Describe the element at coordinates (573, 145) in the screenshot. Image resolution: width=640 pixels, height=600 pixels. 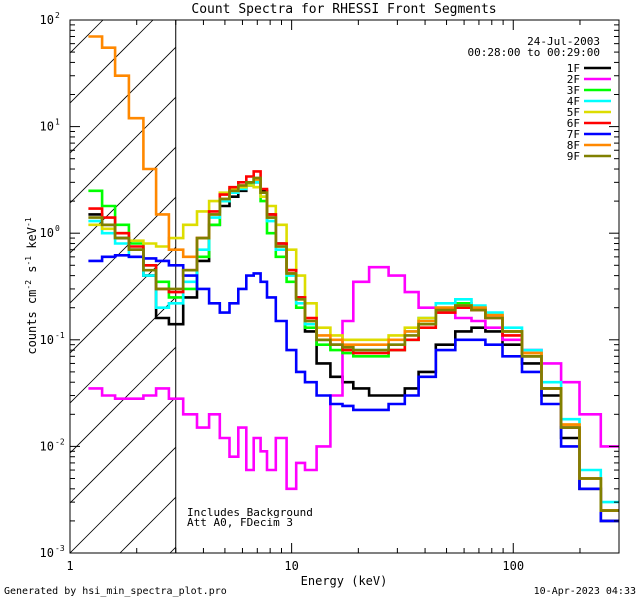
I see `legend-label-8F: 8F` at that location.